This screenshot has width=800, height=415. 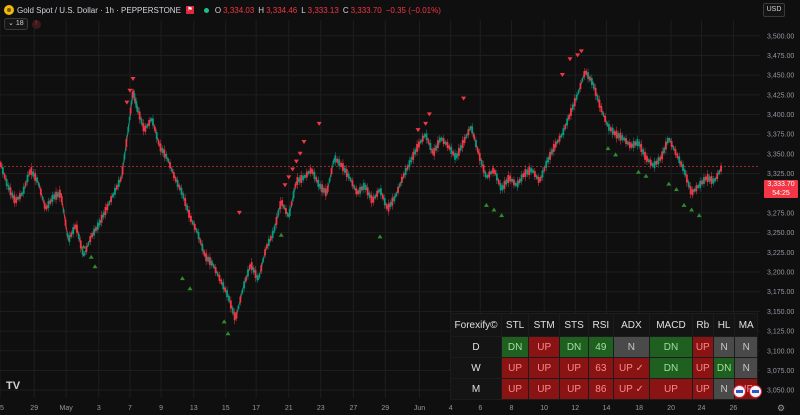 I want to click on currency-selector: USD, so click(x=774, y=10).